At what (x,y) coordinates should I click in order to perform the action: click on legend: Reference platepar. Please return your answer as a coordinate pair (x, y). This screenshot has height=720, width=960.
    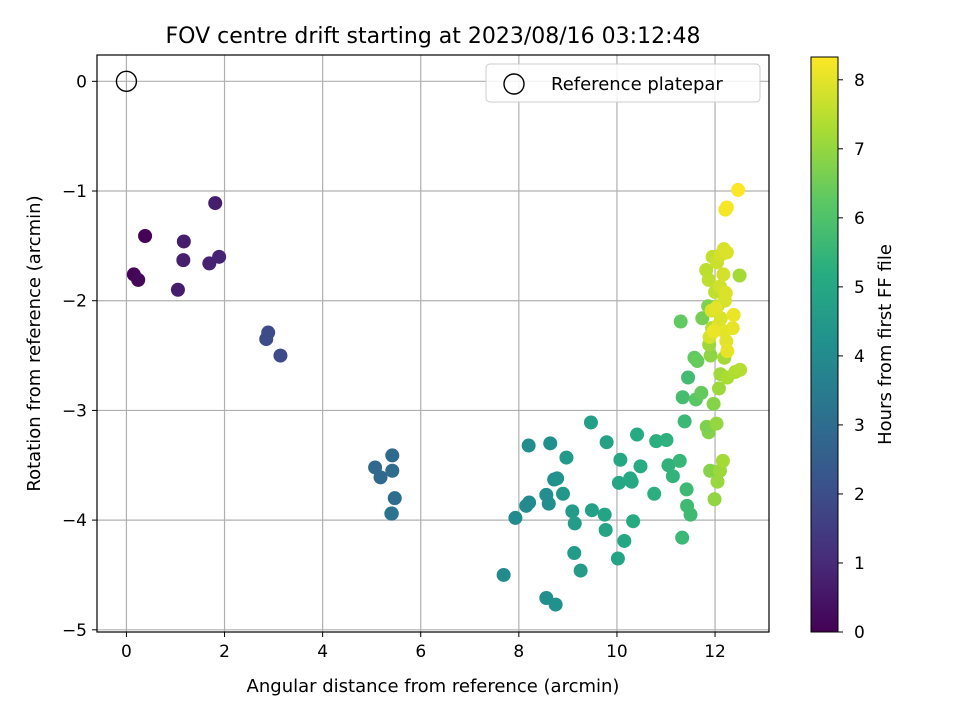
    Looking at the image, I should click on (623, 83).